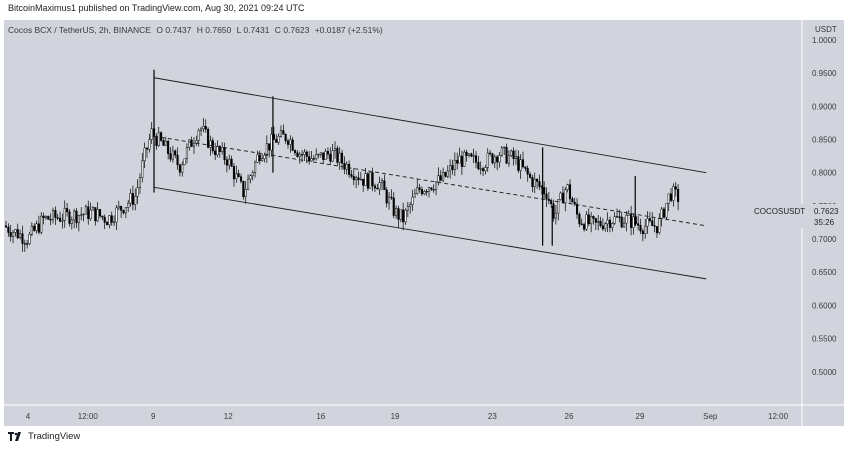 The width and height of the screenshot is (850, 449). Describe the element at coordinates (430, 233) in the screenshot. I see `channel-lower-line` at that location.